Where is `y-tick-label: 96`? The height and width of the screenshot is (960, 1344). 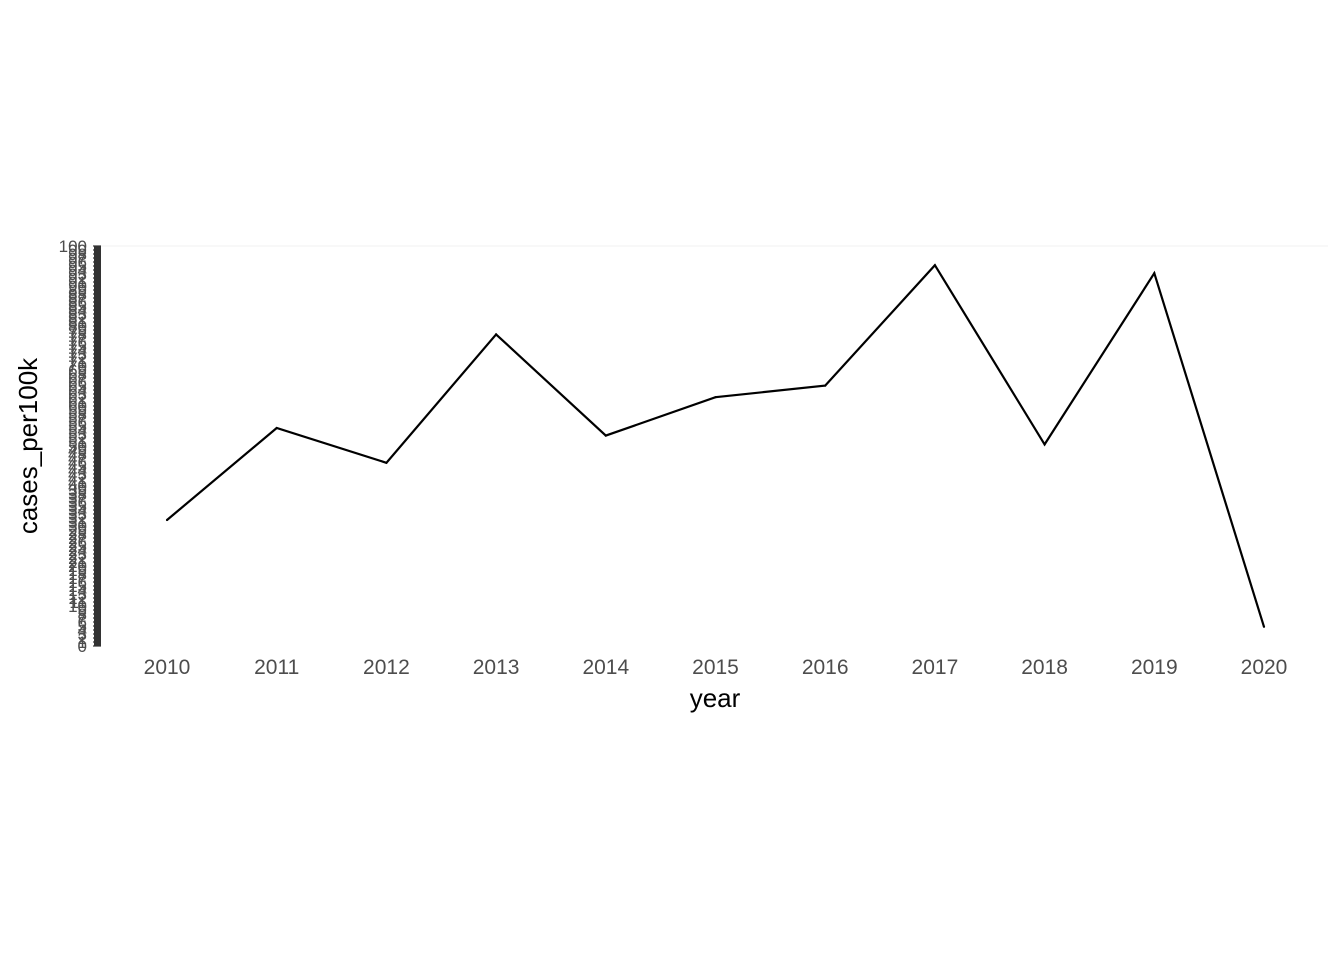
y-tick-label: 96 is located at coordinates (77, 262).